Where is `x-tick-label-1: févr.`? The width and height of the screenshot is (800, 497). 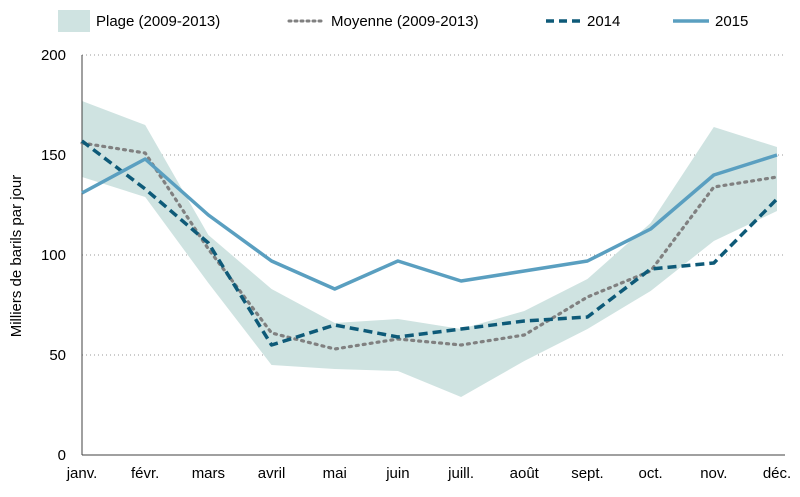
x-tick-label-1: févr. is located at coordinates (145, 473).